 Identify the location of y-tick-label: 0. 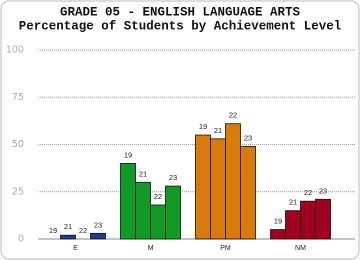
(21, 239).